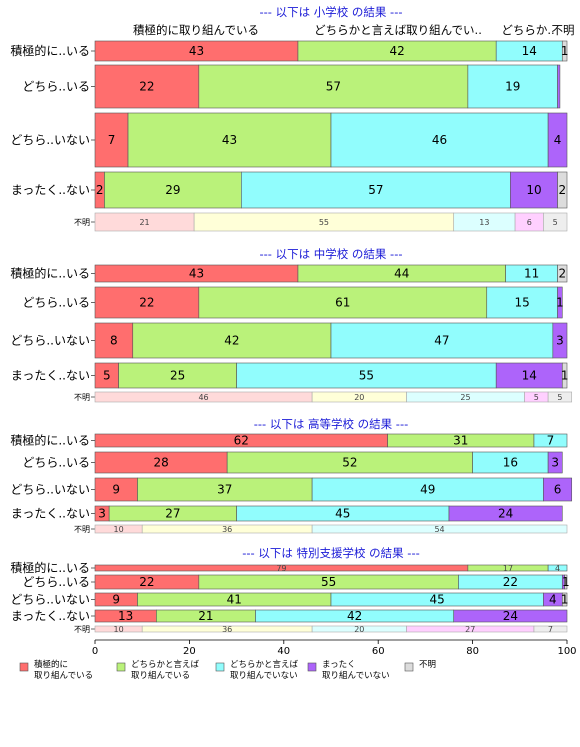 Image resolution: width=580 pixels, height=747 pixels. I want to click on legend-label: 積極的に, so click(51, 664).